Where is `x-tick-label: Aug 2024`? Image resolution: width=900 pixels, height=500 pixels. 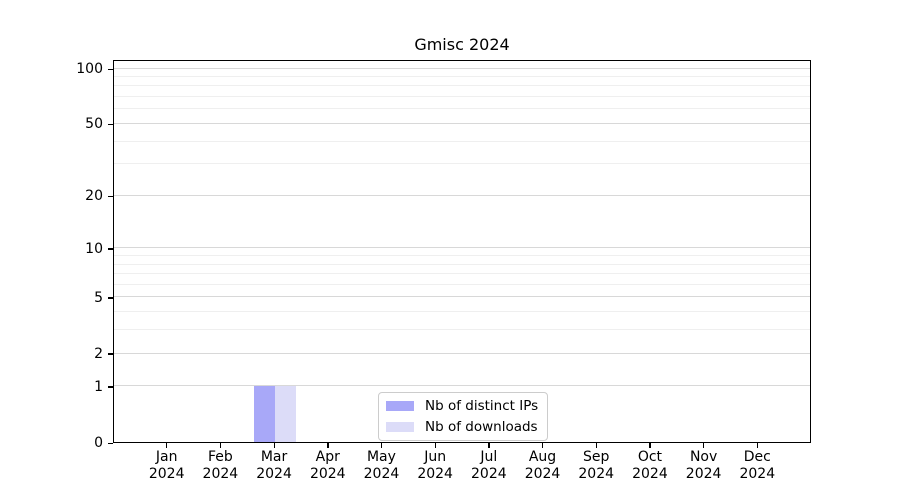
x-tick-label: Aug 2024 is located at coordinates (543, 465).